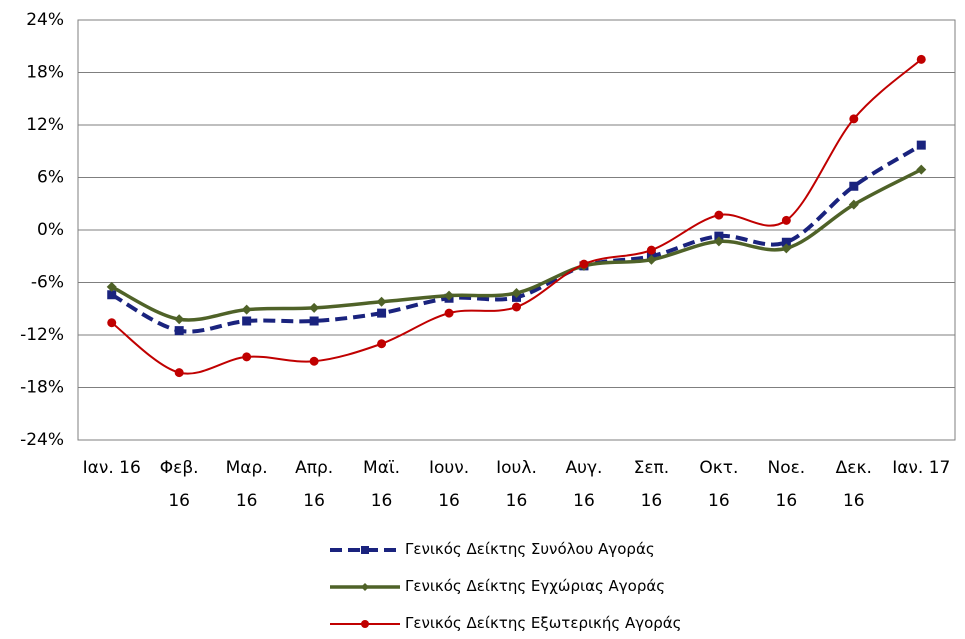 This screenshot has height=639, width=965. I want to click on x-tick-label: Νοε. 16, so click(786, 484).